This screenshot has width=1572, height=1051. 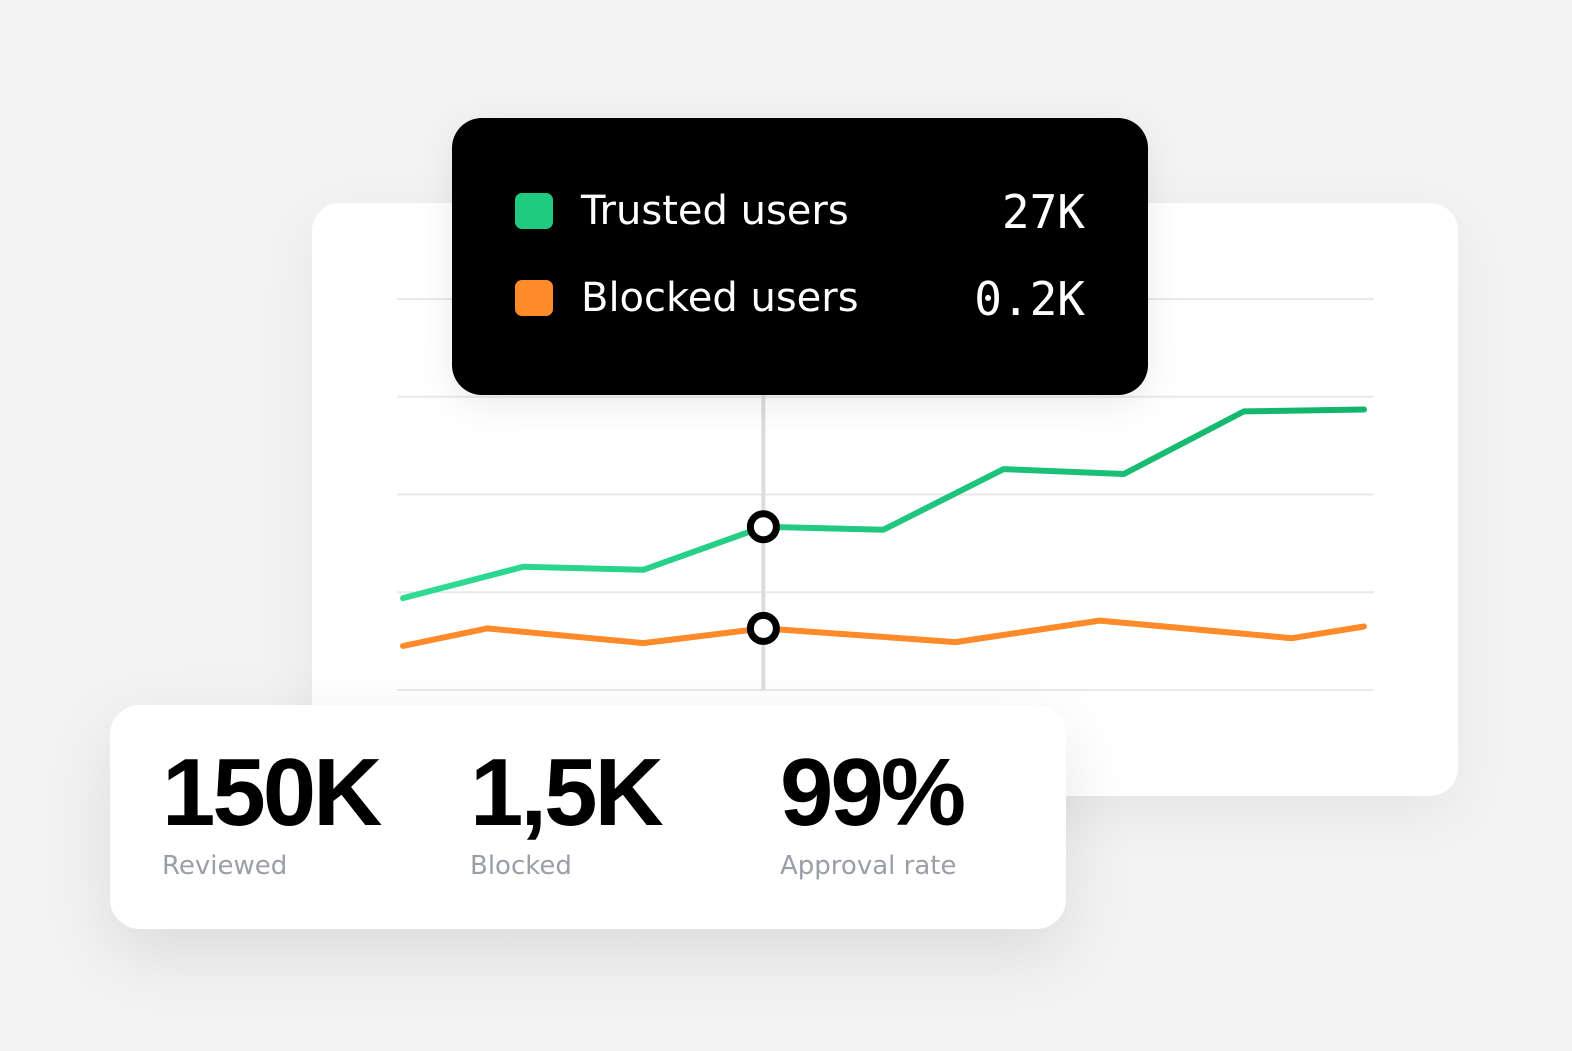 I want to click on stat-blocked-label: Blocked, so click(x=521, y=866).